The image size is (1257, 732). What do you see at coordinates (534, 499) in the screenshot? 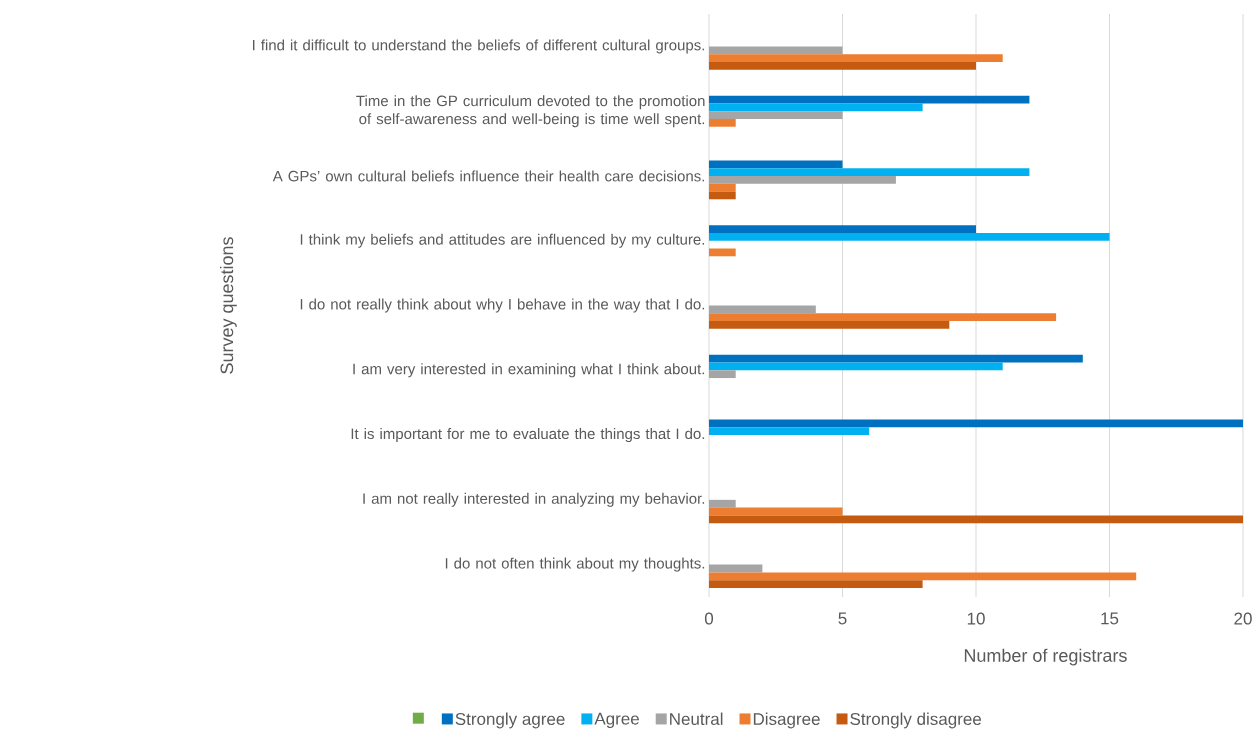
I see `y-tick-label: I am not really interested in analyzing my behavior.` at bounding box center [534, 499].